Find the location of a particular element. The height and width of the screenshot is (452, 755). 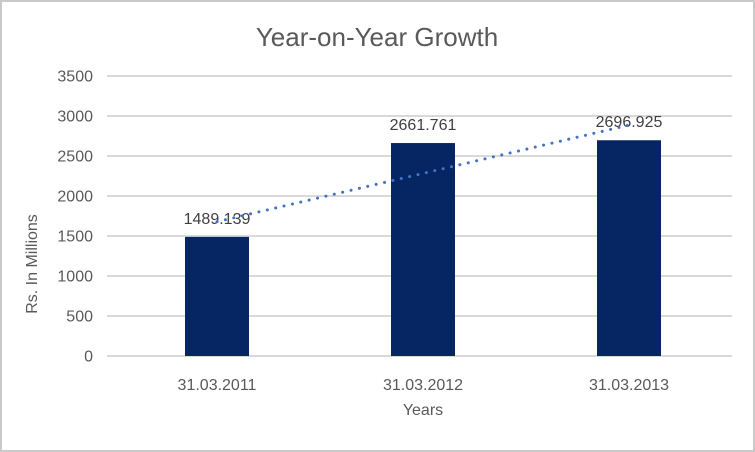

x-axis-title: Years is located at coordinates (423, 410).